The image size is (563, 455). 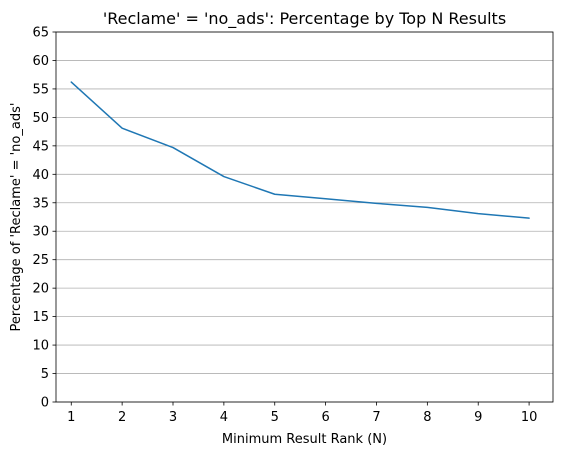 What do you see at coordinates (40, 175) in the screenshot?
I see `y-tick-label: 40` at bounding box center [40, 175].